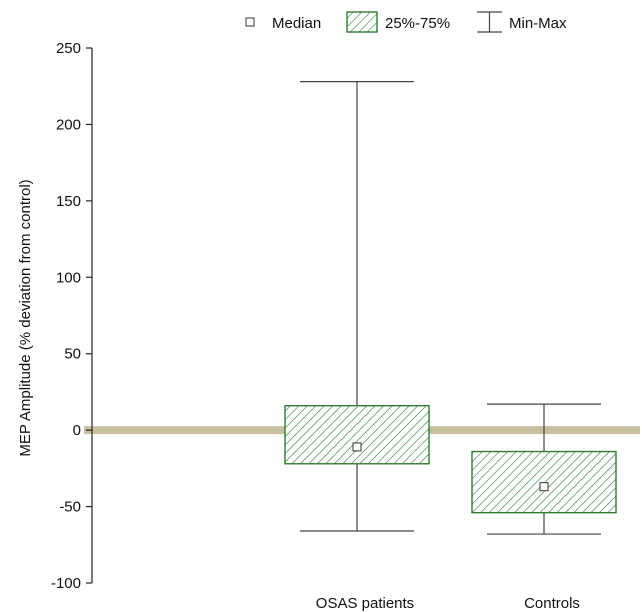 The height and width of the screenshot is (612, 642). Describe the element at coordinates (68, 277) in the screenshot. I see `y-tick-label: 100` at that location.